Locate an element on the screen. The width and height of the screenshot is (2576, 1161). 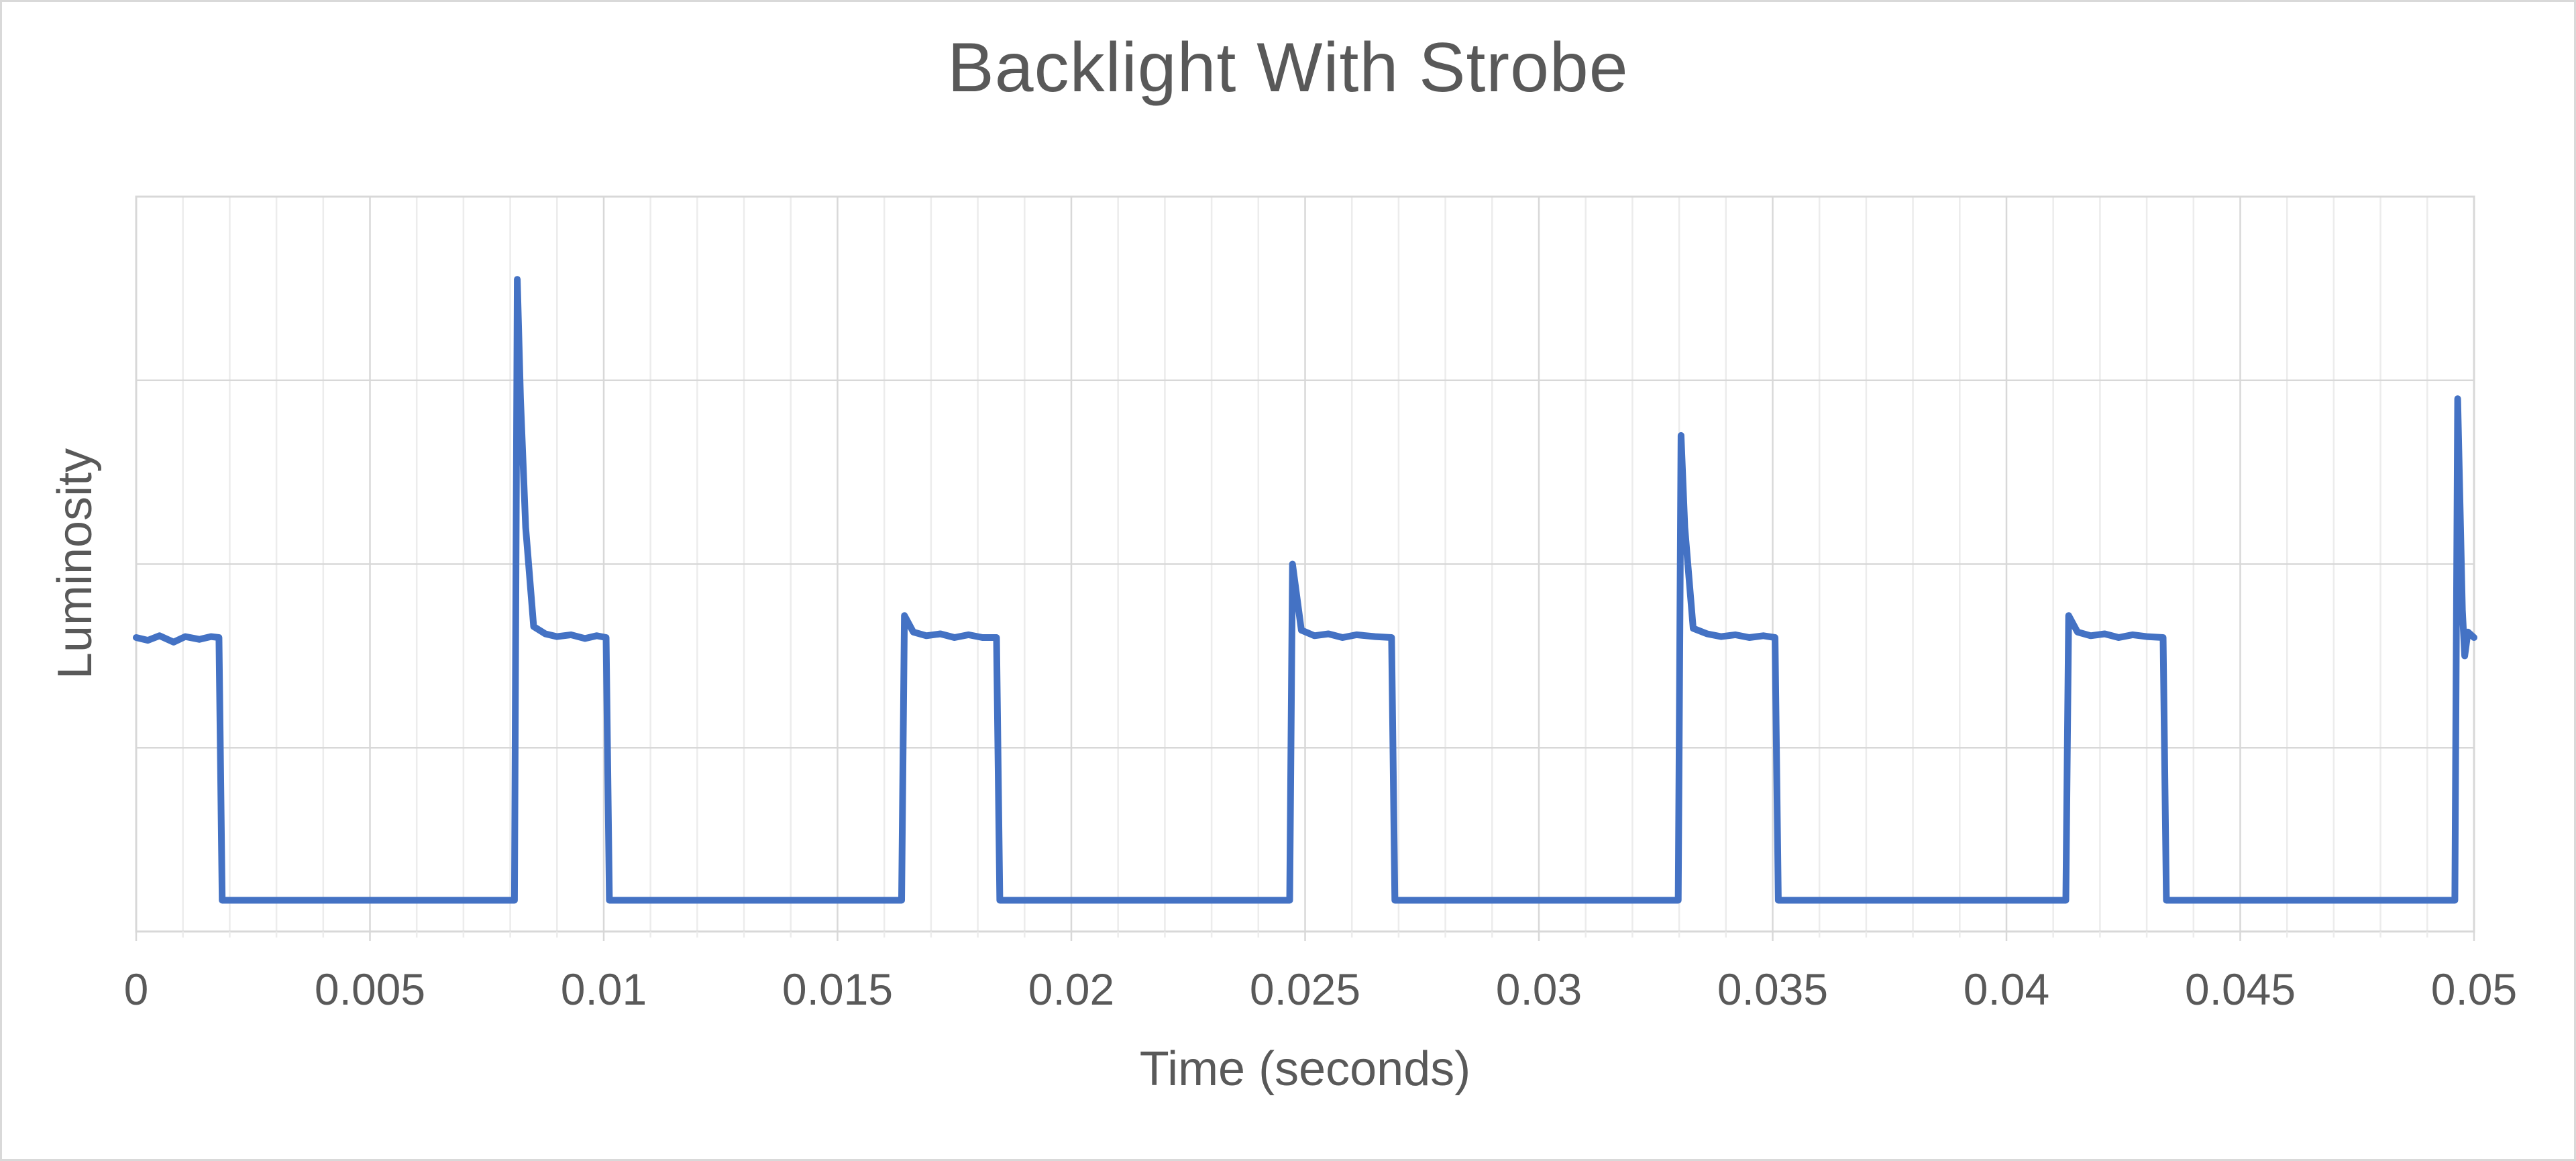
chart-title: Backlight With Strobe is located at coordinates (1288, 68).